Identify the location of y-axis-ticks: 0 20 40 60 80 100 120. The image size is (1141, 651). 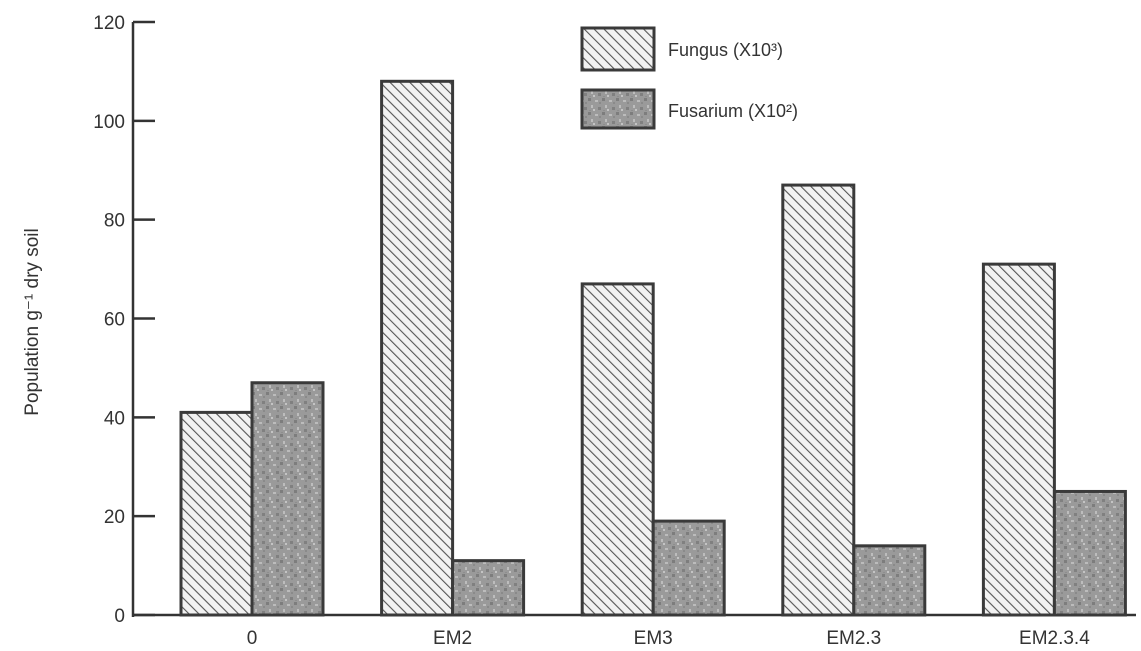
(124, 320).